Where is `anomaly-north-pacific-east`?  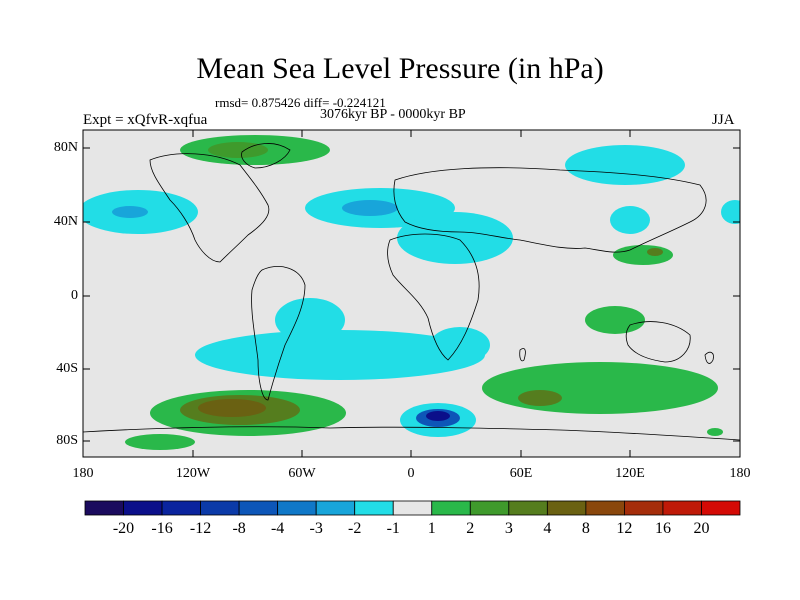 anomaly-north-pacific-east is located at coordinates (730, 212).